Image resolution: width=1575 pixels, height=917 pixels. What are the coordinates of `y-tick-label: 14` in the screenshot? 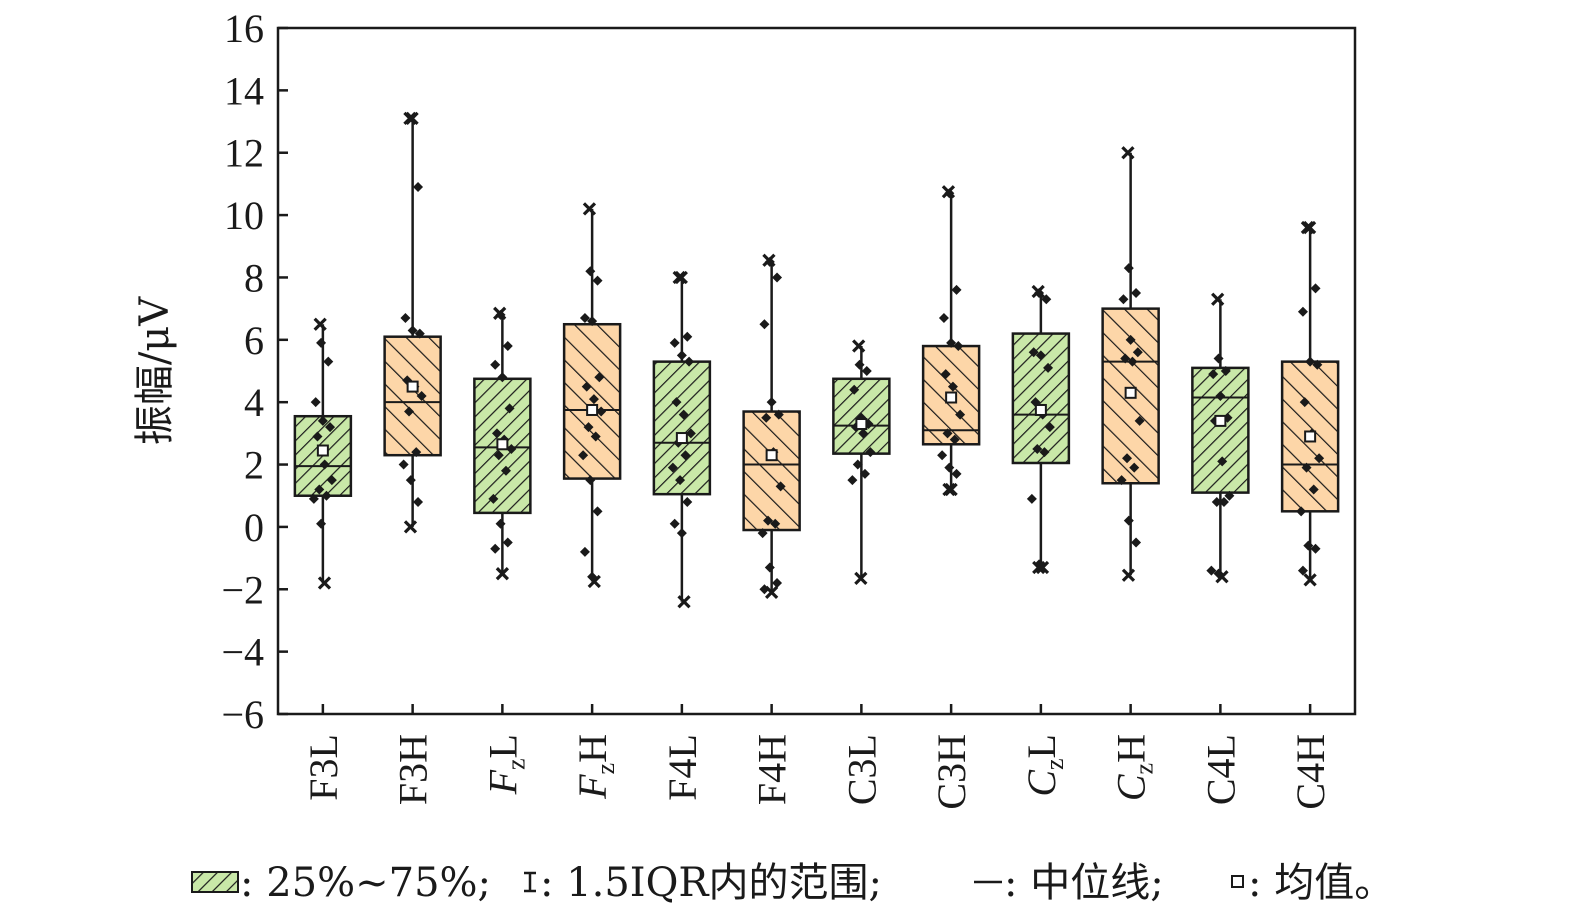 It's located at (244, 90).